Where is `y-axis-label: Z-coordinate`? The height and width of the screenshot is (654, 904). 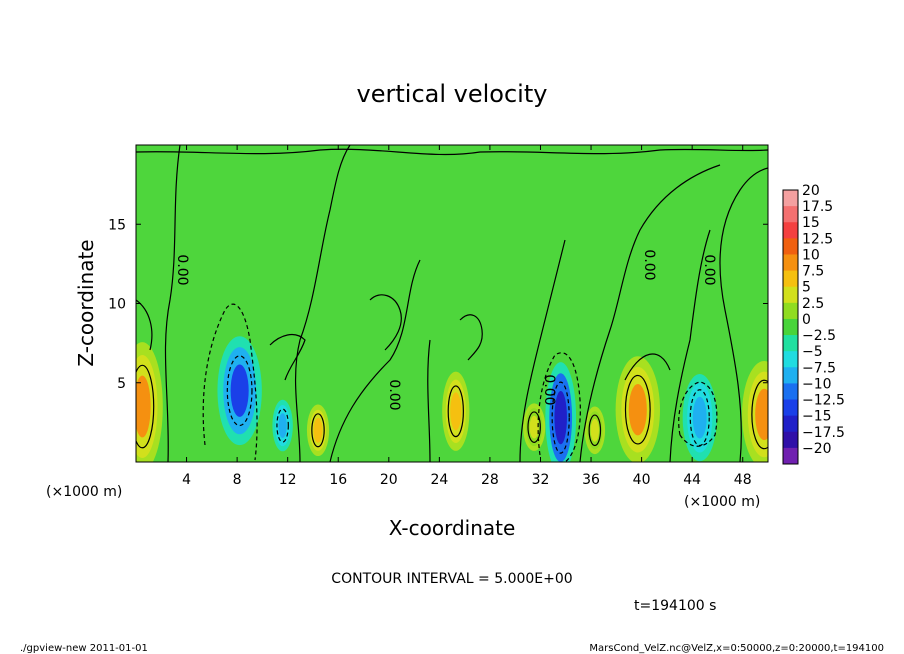 y-axis-label: Z-coordinate is located at coordinates (86, 302).